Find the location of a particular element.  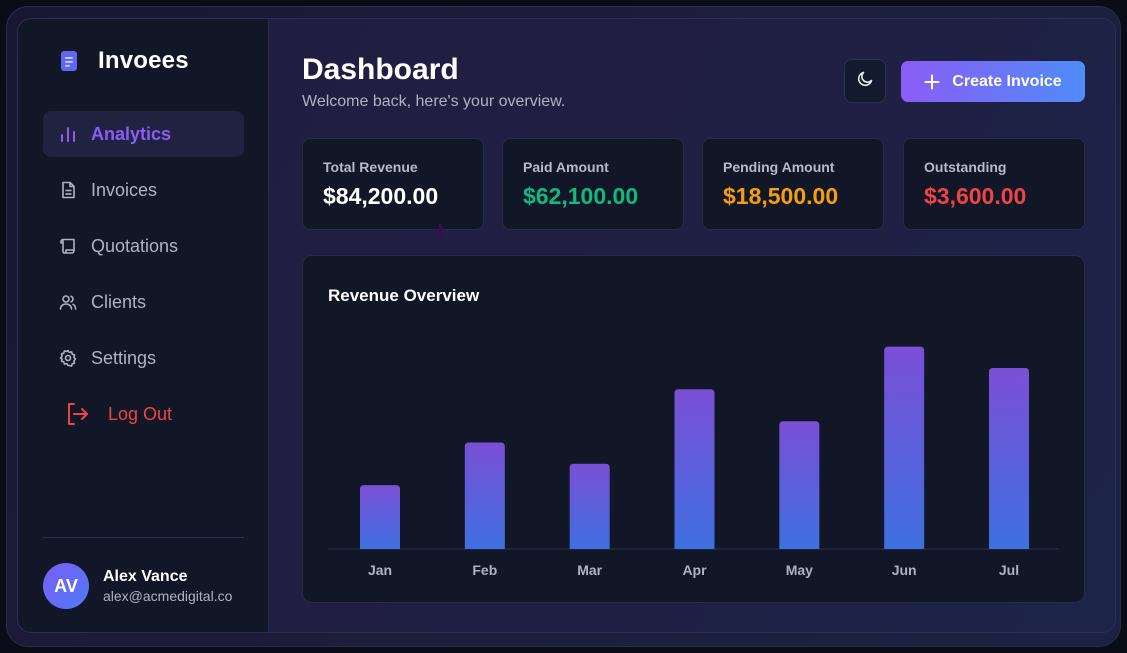

bar-apr is located at coordinates (694, 469).